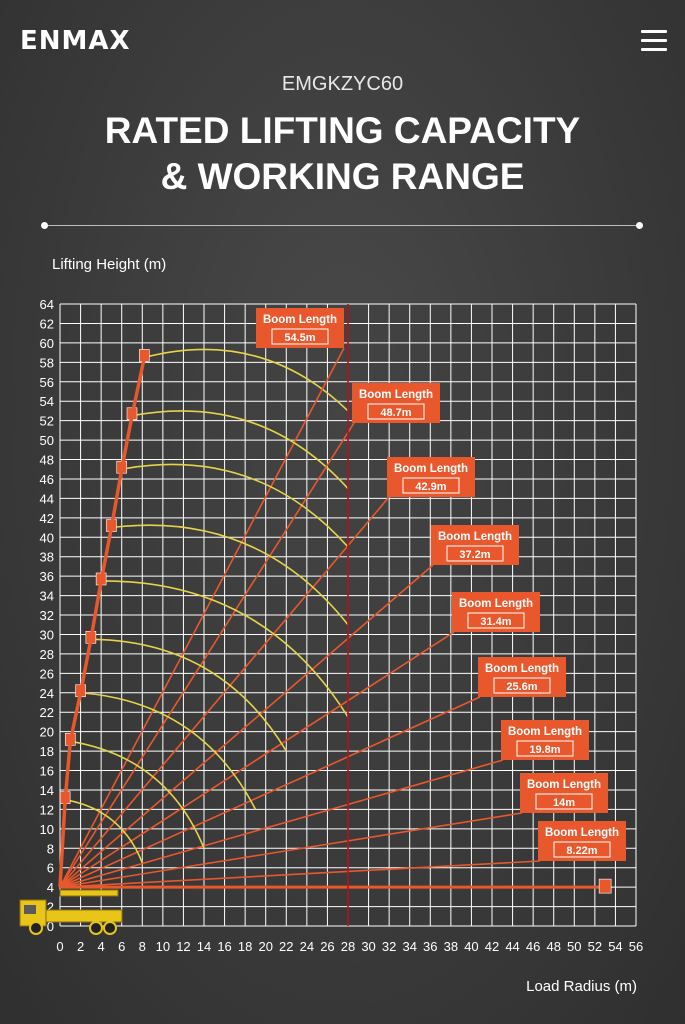  Describe the element at coordinates (47, 596) in the screenshot. I see `y-tick-label: 34` at that location.